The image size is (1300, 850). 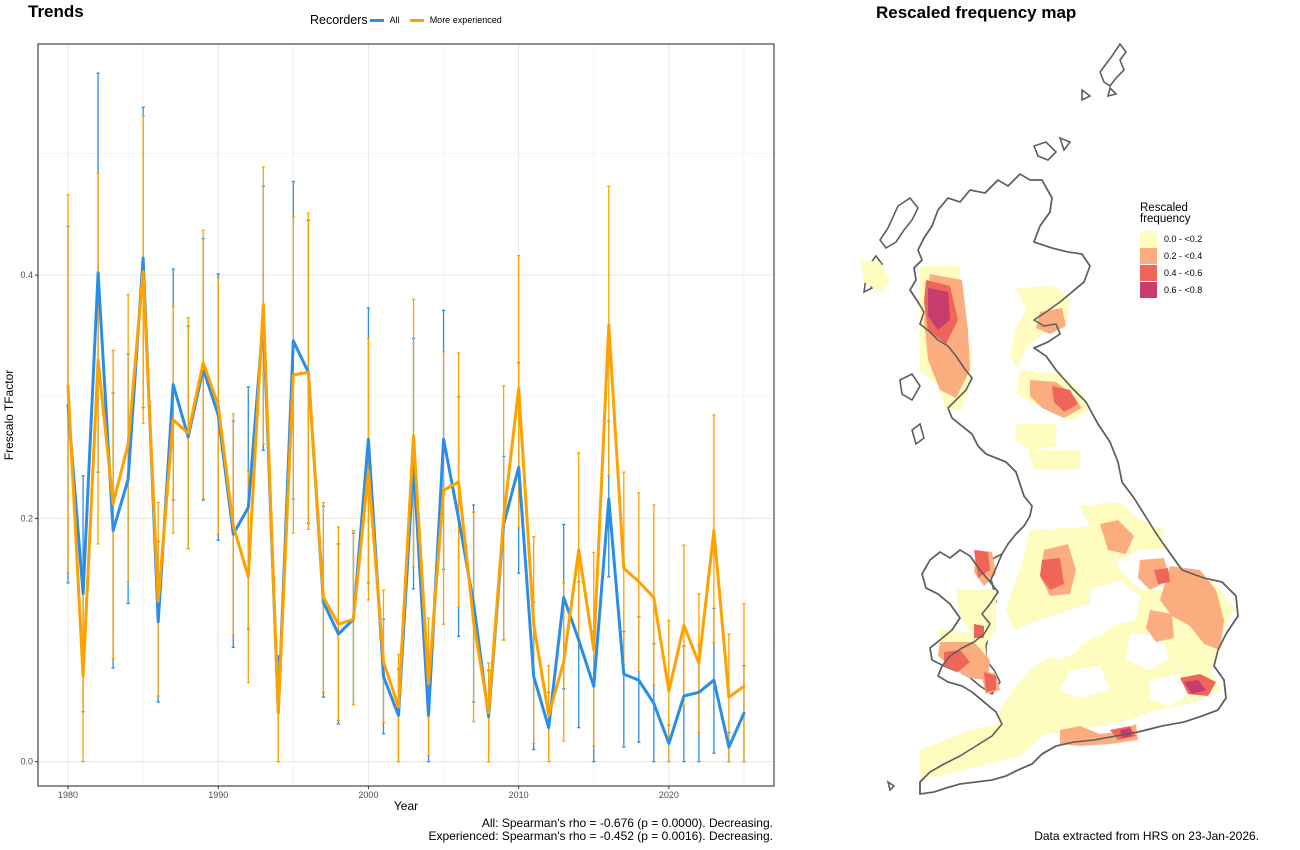 I want to click on data-caption: Data extracted from HRS on 23-Jan-2026., so click(x=1146, y=836).